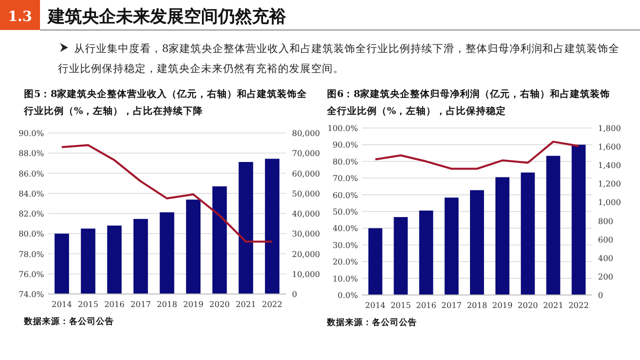 The image size is (640, 360). What do you see at coordinates (306, 234) in the screenshot?
I see `y2-tick-label: 30,000` at bounding box center [306, 234].